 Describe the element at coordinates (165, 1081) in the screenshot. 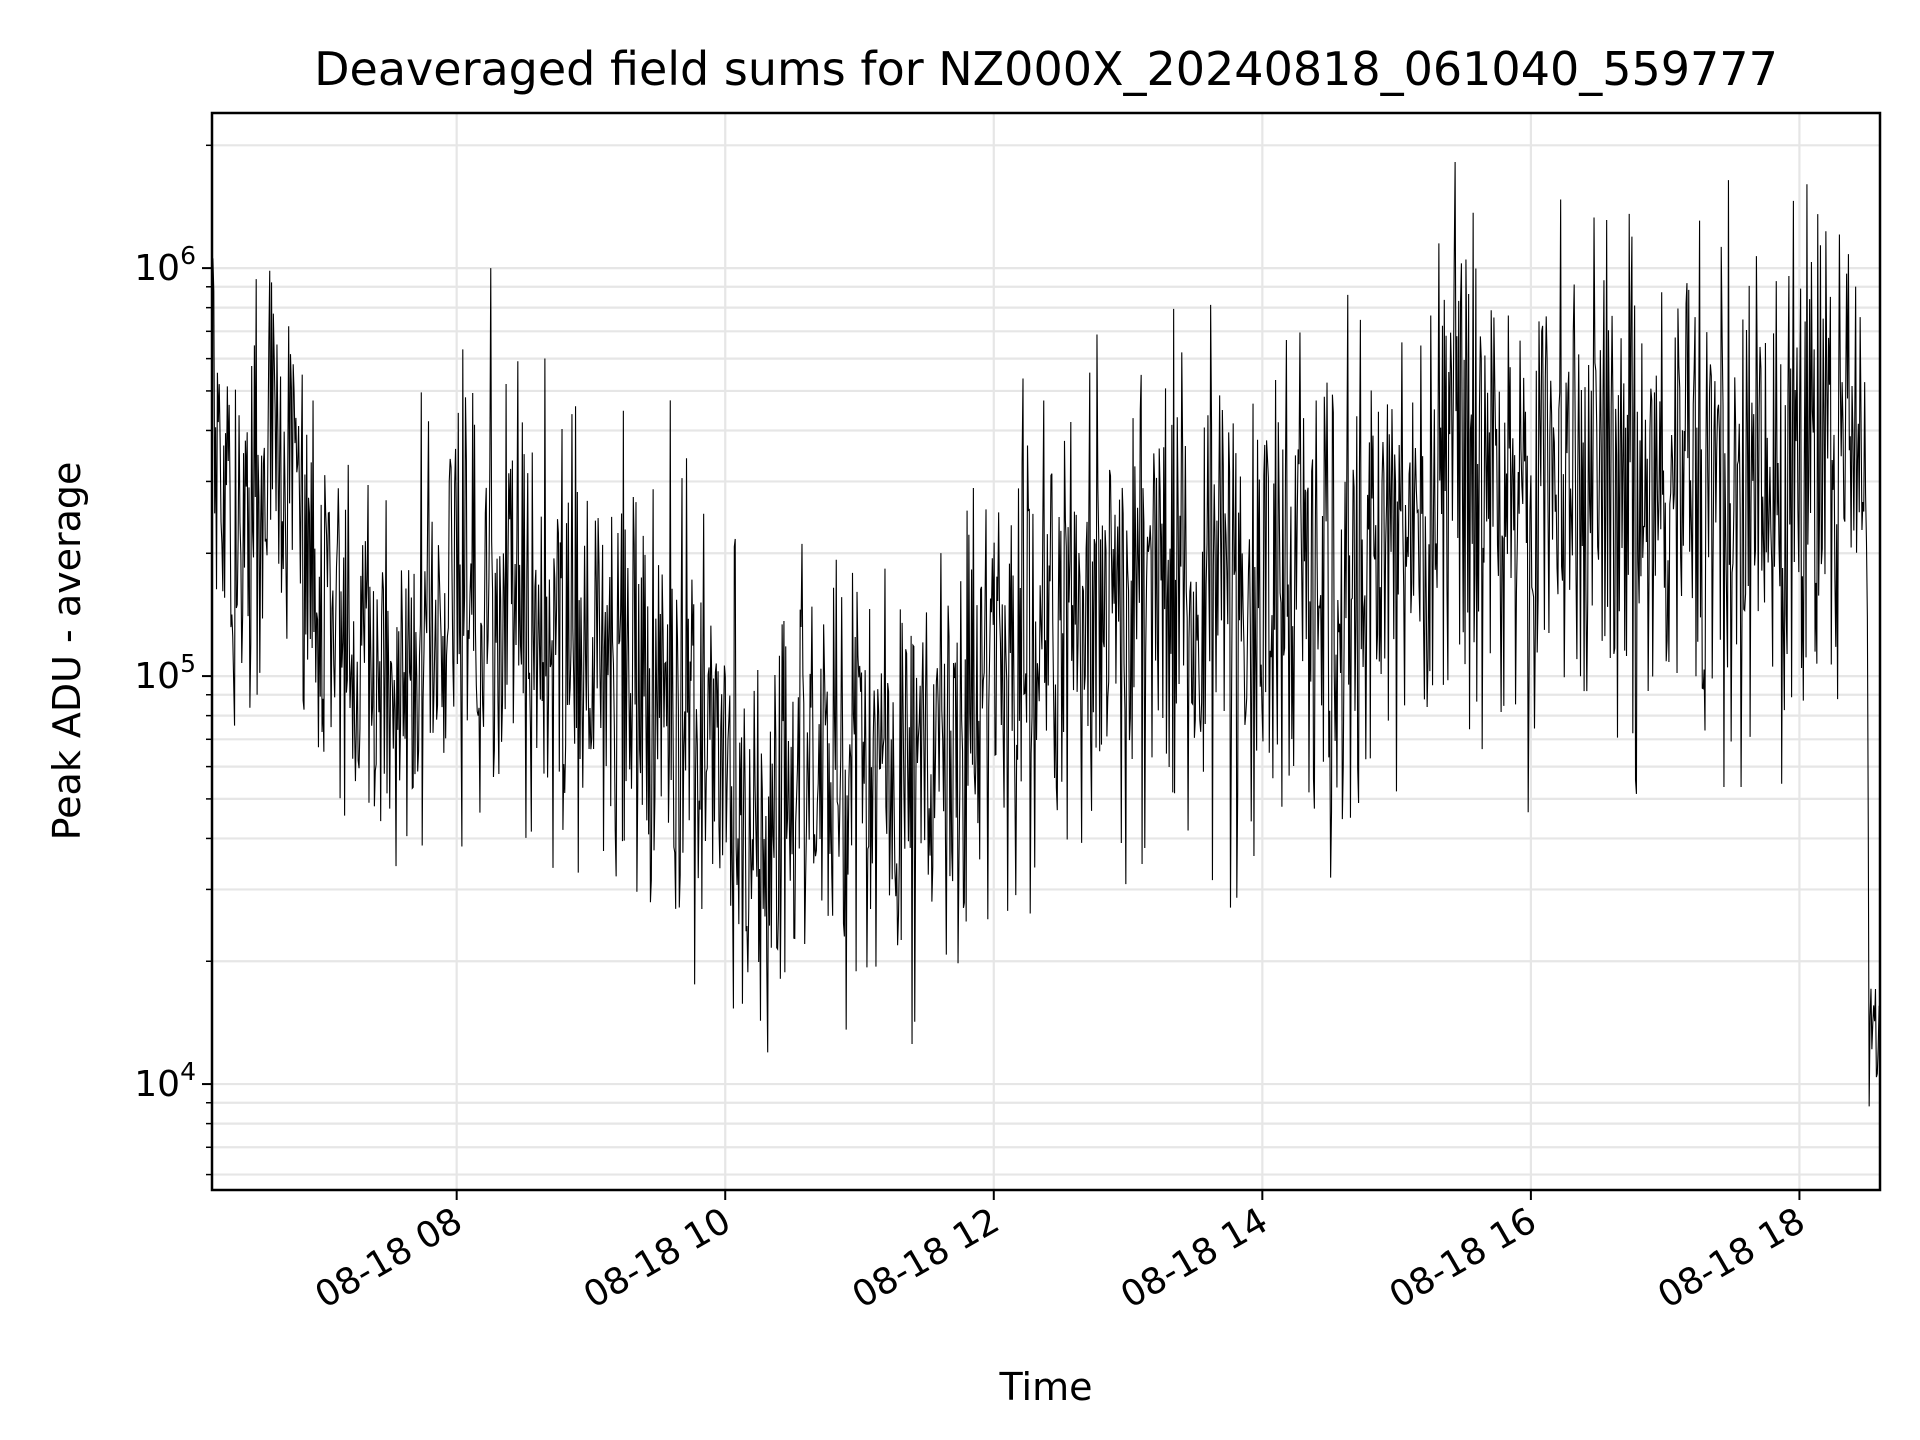

I see `y-tick-label: 10⁴` at that location.